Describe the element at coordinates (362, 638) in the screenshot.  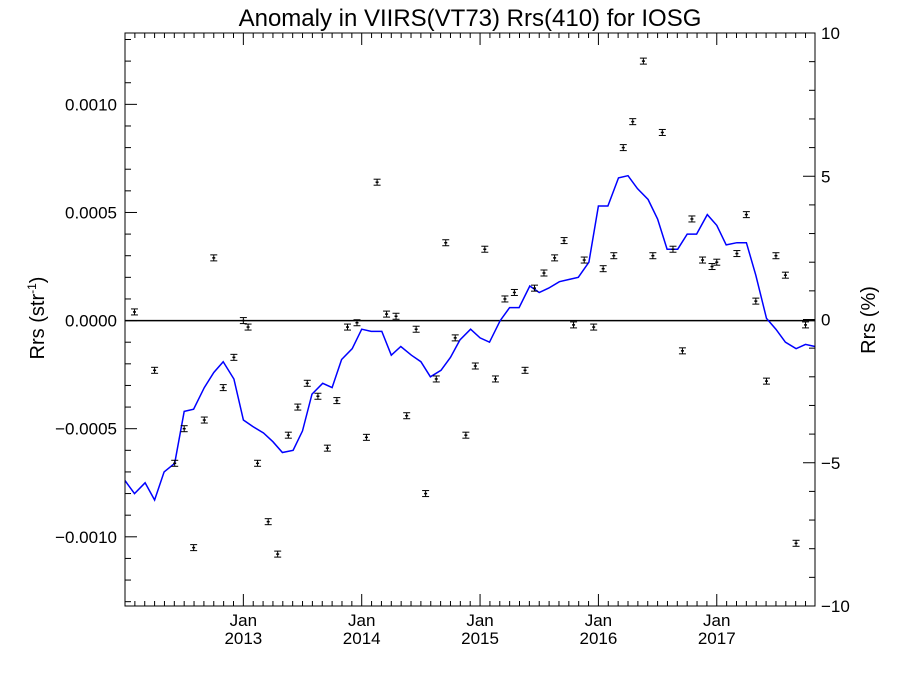
I see `x-tick-label-year: 2014` at that location.